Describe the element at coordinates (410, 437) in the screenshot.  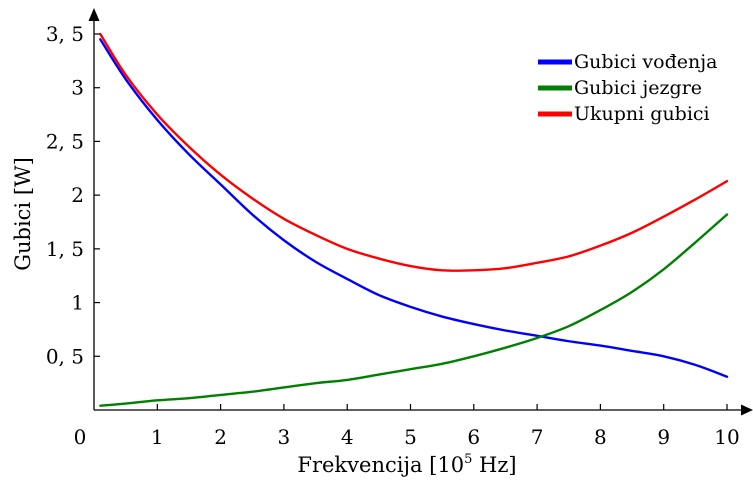
I see `x-tick-label: 5` at that location.